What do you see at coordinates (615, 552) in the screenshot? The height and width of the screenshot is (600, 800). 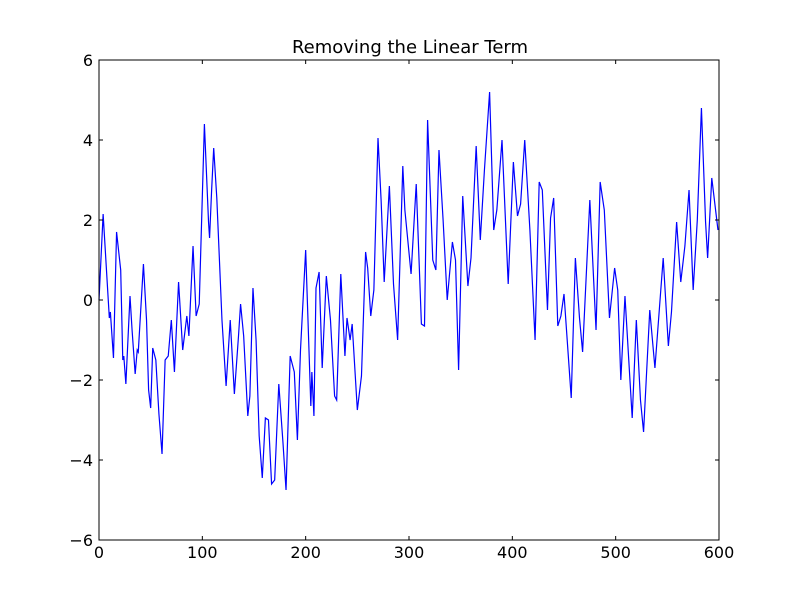 I see `x-tick-label: 500` at bounding box center [615, 552].